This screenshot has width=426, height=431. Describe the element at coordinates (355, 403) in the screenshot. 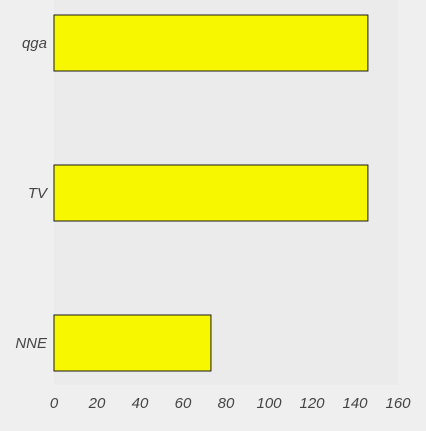

I see `x-tick-label: 140` at that location.